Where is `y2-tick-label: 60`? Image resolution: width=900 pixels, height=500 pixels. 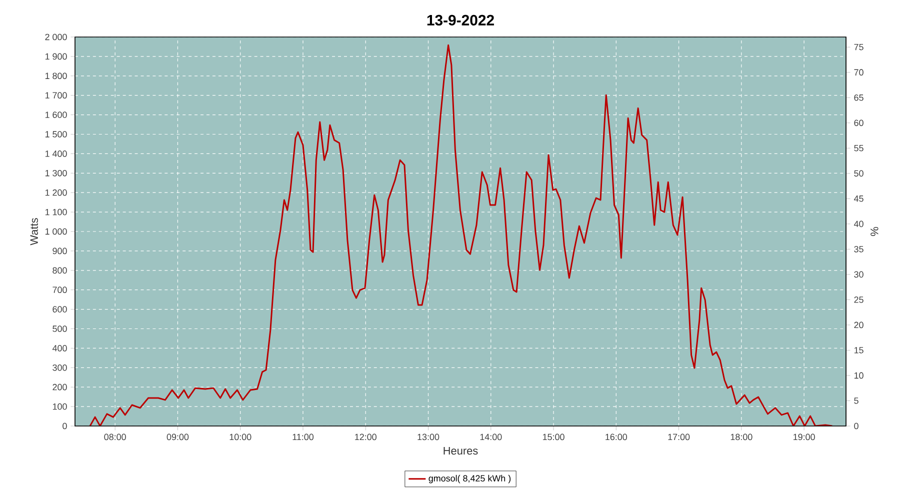 y2-tick-label: 60 is located at coordinates (859, 123).